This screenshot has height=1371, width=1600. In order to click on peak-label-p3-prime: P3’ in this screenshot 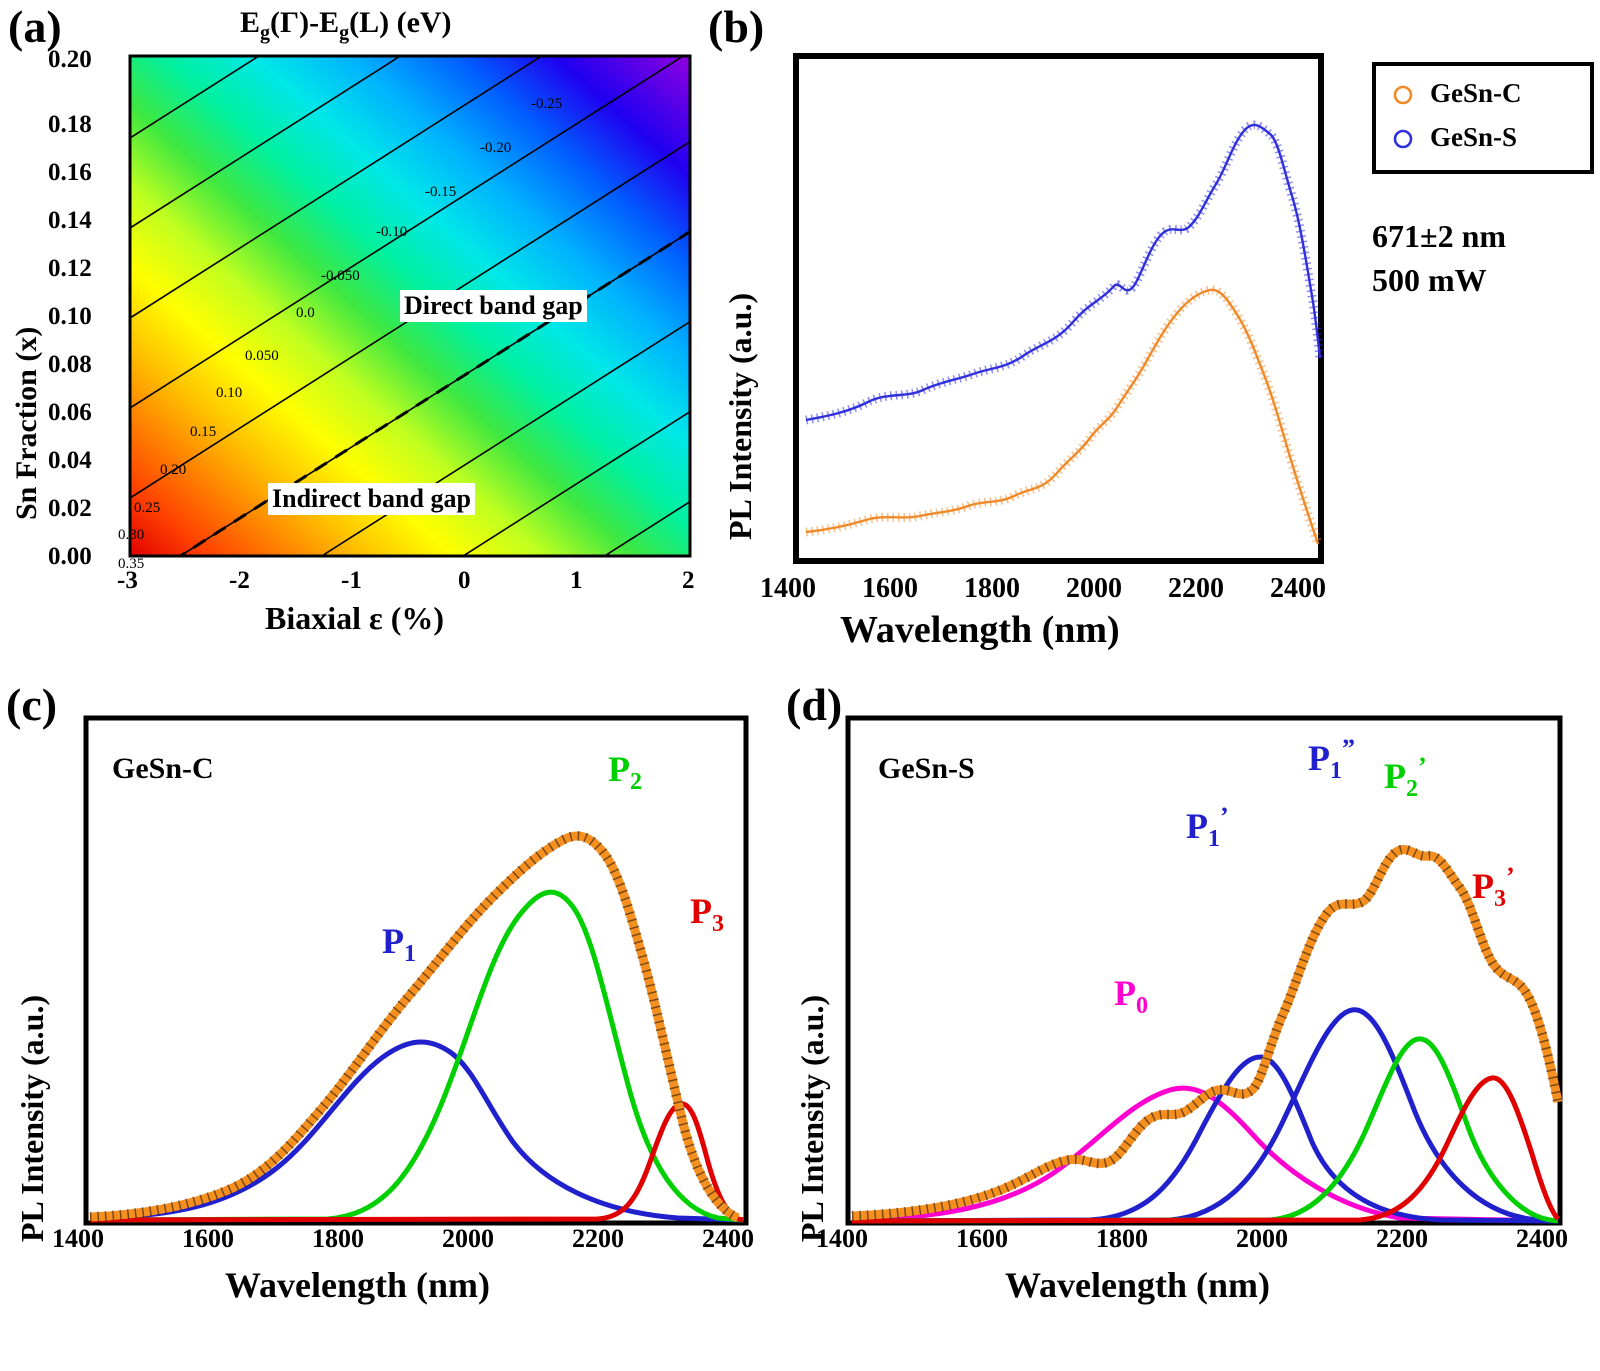, I will do `click(1493, 887)`.